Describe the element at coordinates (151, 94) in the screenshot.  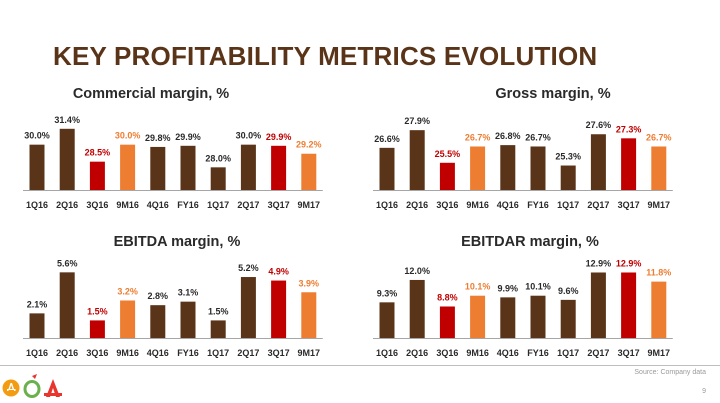
I see `chart-title: Commercial margin, %` at that location.